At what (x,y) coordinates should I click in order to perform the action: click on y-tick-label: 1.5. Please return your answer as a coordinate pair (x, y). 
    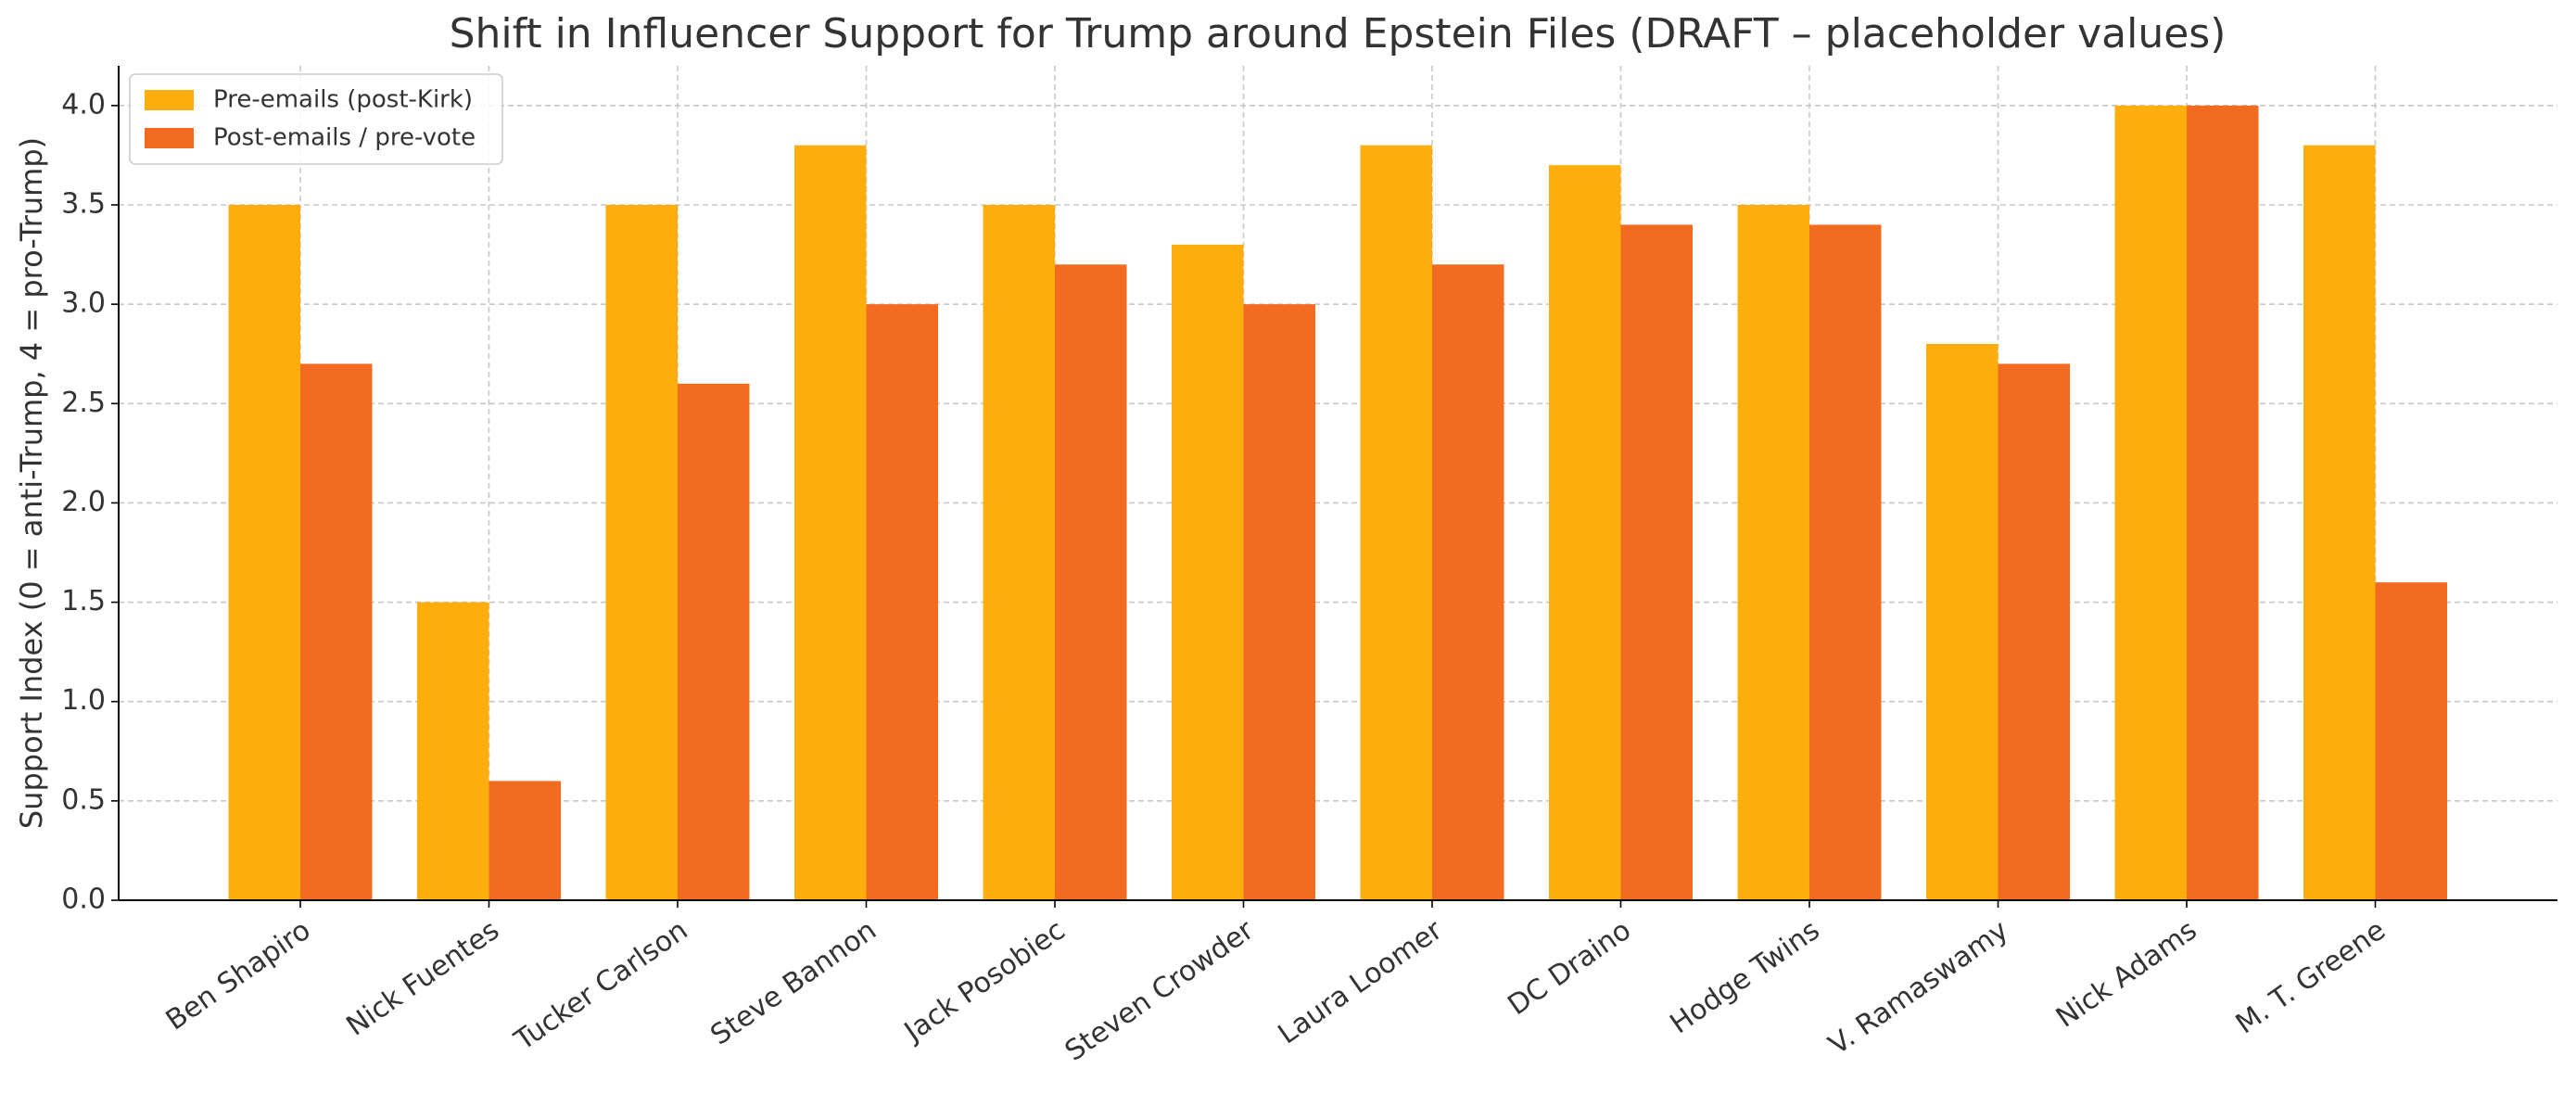
    Looking at the image, I should click on (83, 601).